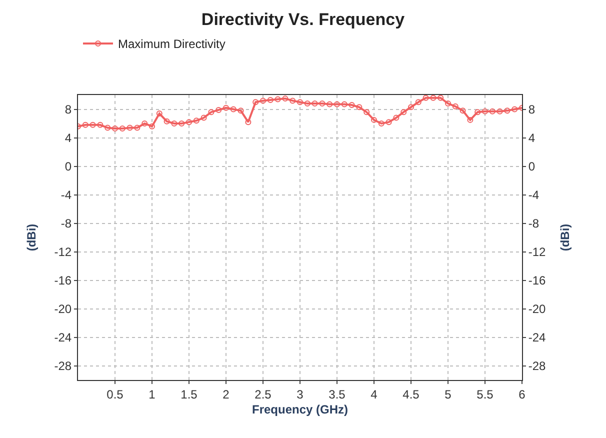 The image size is (606, 438). I want to click on y2-tick-label: -8, so click(534, 223).